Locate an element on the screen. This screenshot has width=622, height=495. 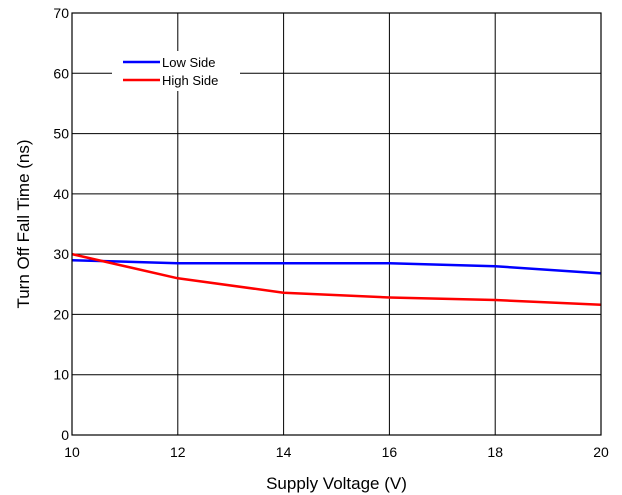
y-tick-label: 70 is located at coordinates (61, 13).